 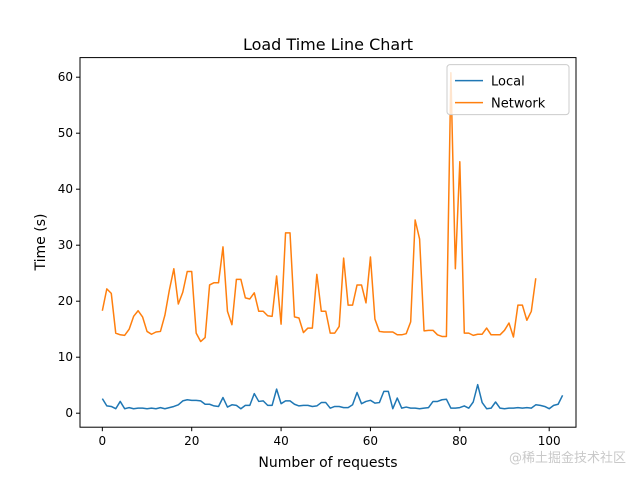 I want to click on y-axis-ticks: 0 10 20 30 40 50 60, so click(x=69, y=245).